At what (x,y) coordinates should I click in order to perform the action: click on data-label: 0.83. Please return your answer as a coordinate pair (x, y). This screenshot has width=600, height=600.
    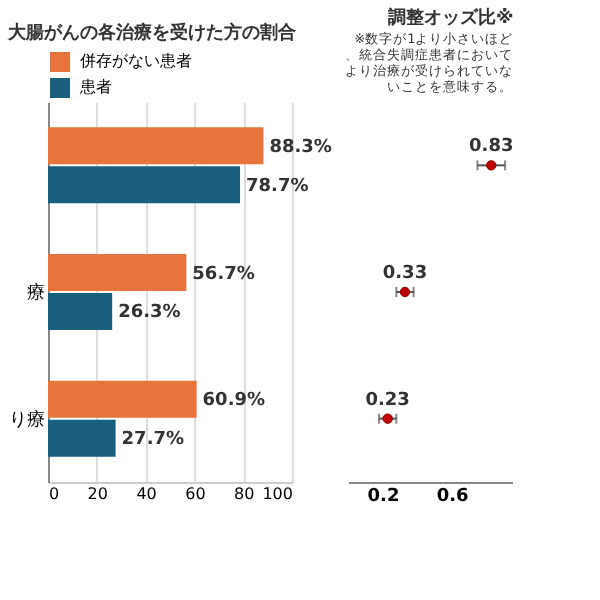
    Looking at the image, I should click on (491, 147).